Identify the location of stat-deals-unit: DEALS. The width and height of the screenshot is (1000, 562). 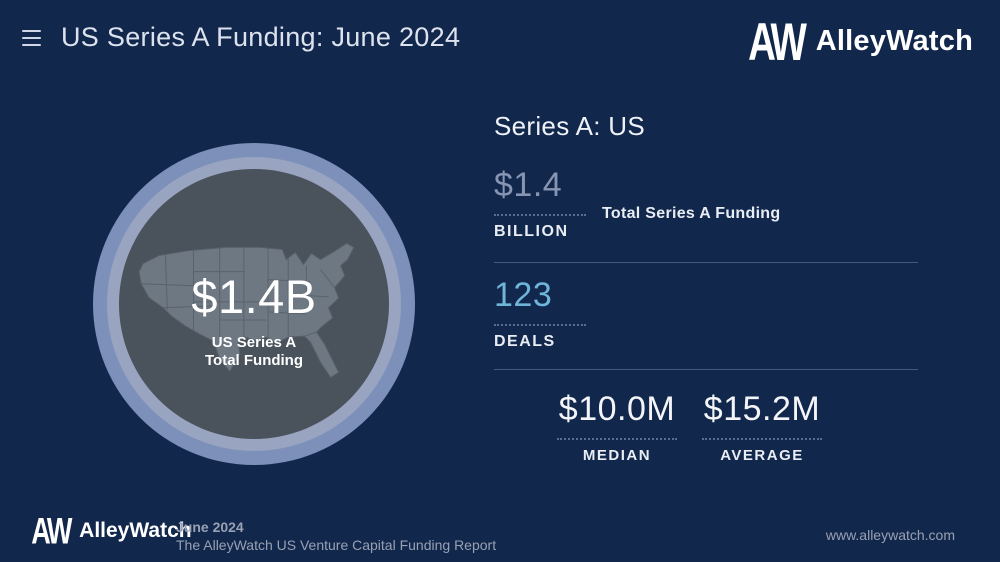
(525, 341).